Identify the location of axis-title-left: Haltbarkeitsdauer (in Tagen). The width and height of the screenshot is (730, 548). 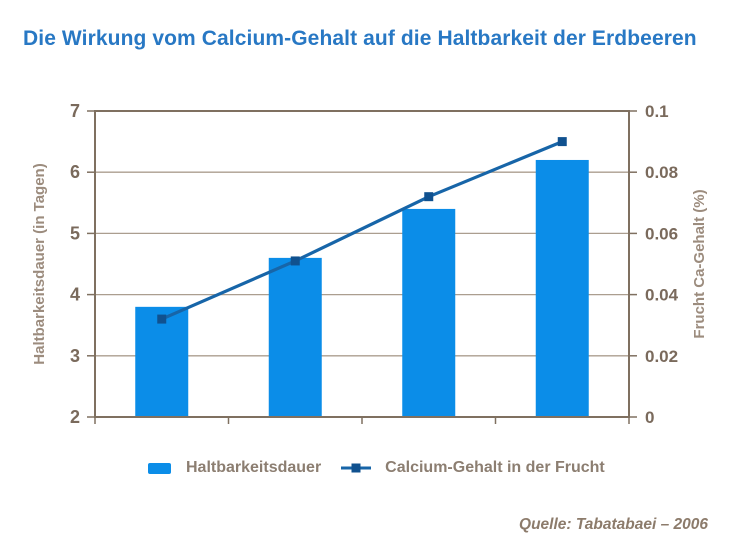
(39, 263).